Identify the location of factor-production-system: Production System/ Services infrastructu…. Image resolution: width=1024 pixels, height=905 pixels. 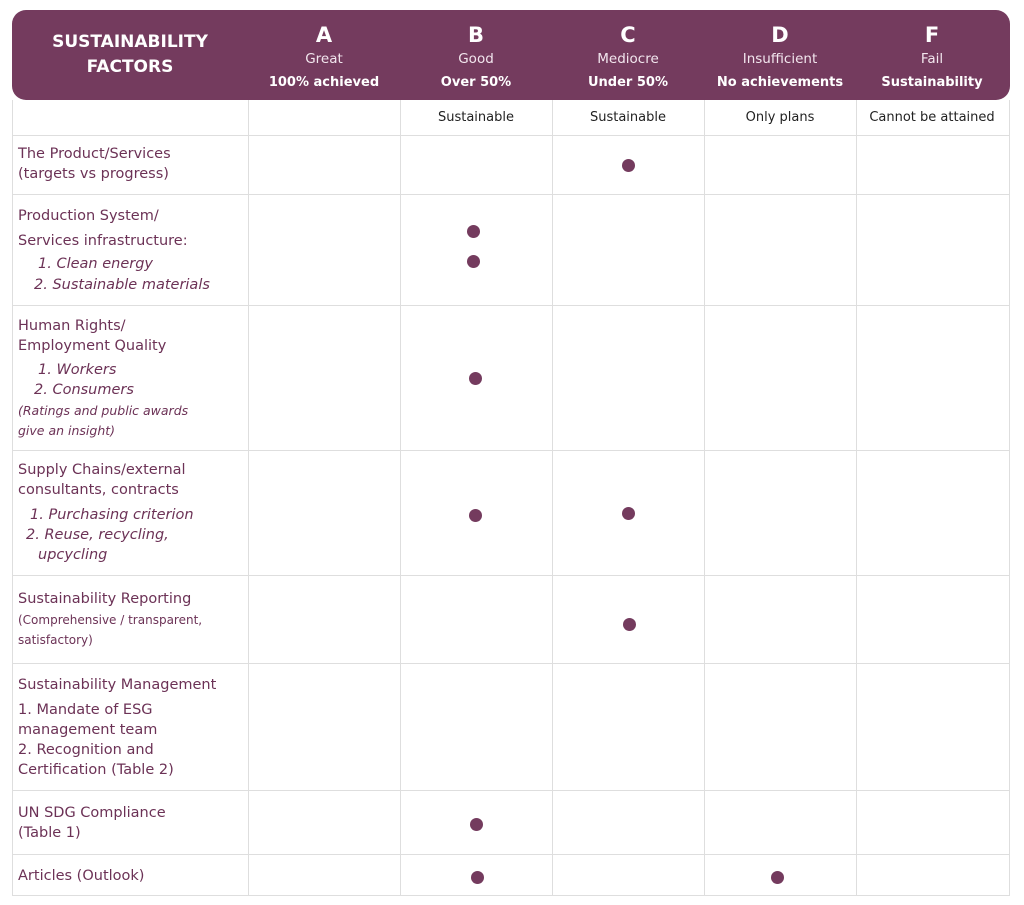
(132, 250).